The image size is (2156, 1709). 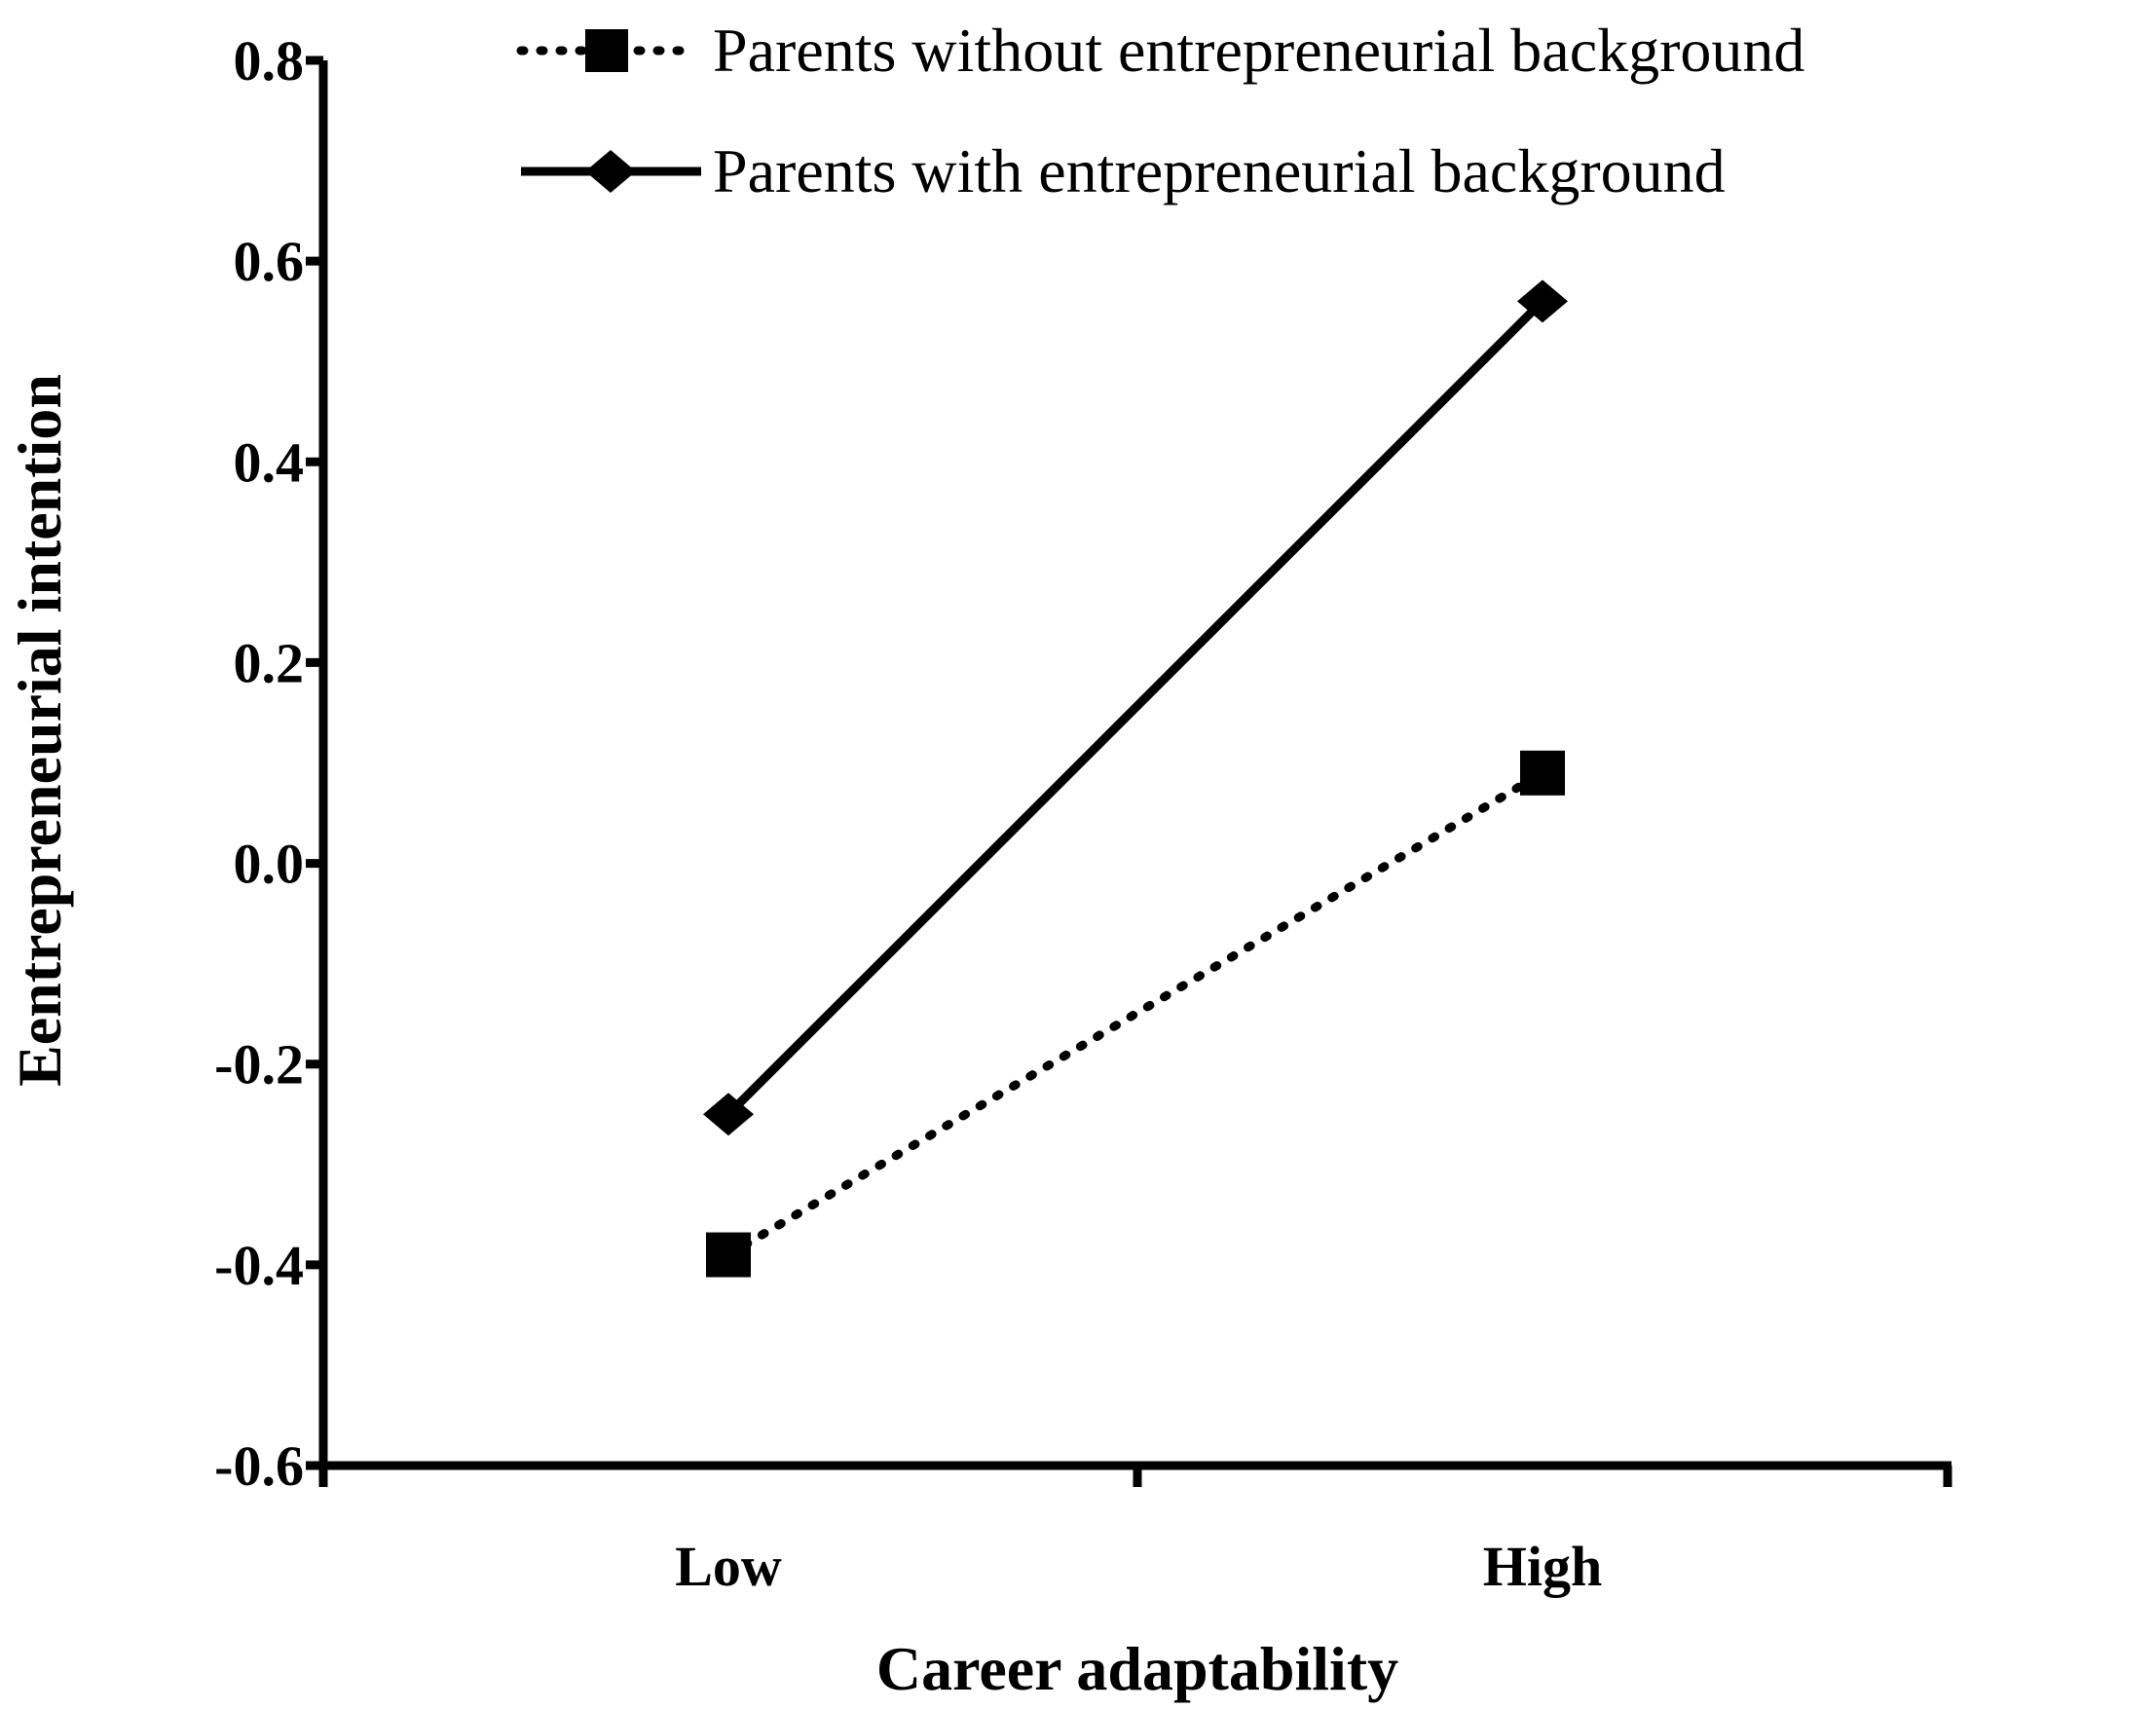 I want to click on legend-diamond-marker, so click(x=611, y=171).